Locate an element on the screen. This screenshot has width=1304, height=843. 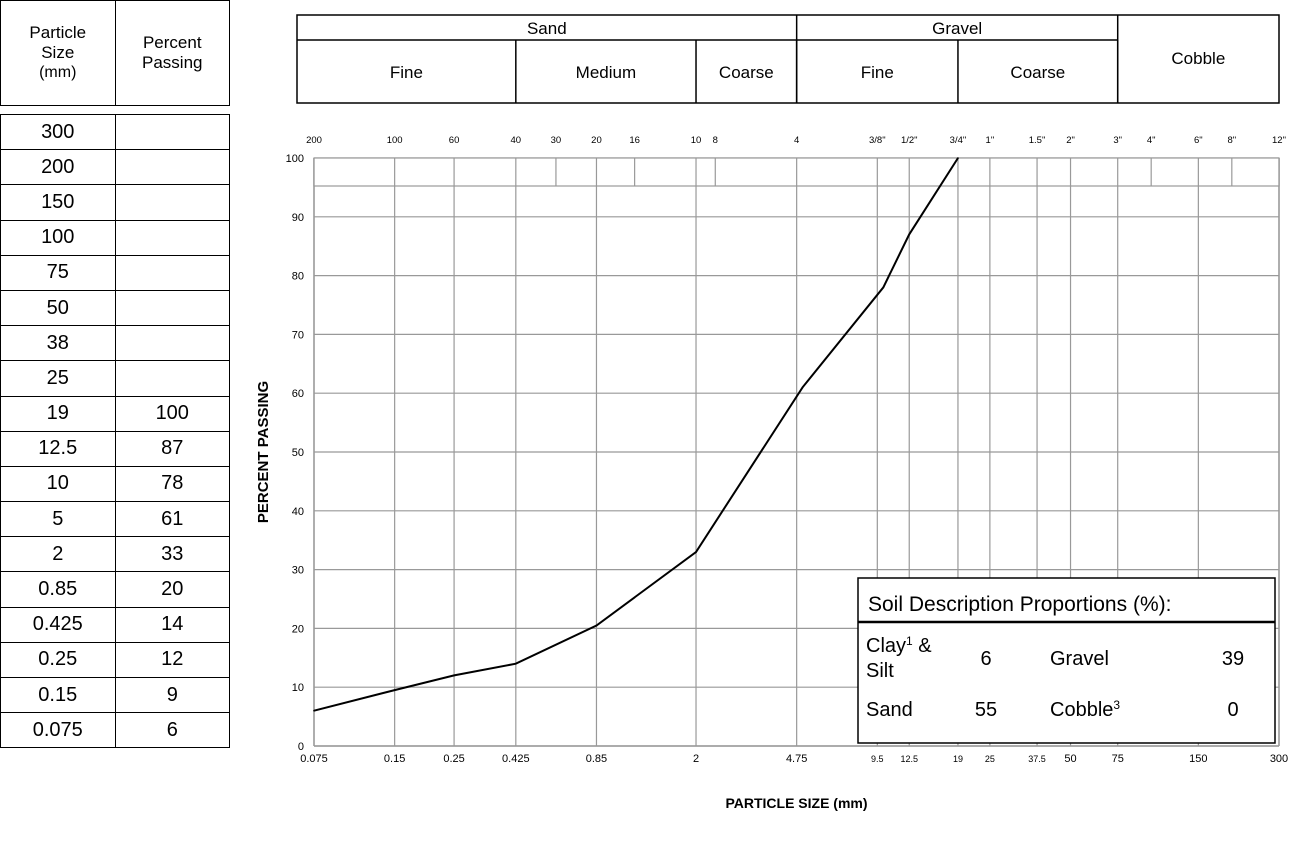
particle-size-header: Particle Size (mm) is located at coordinates (58, 53).